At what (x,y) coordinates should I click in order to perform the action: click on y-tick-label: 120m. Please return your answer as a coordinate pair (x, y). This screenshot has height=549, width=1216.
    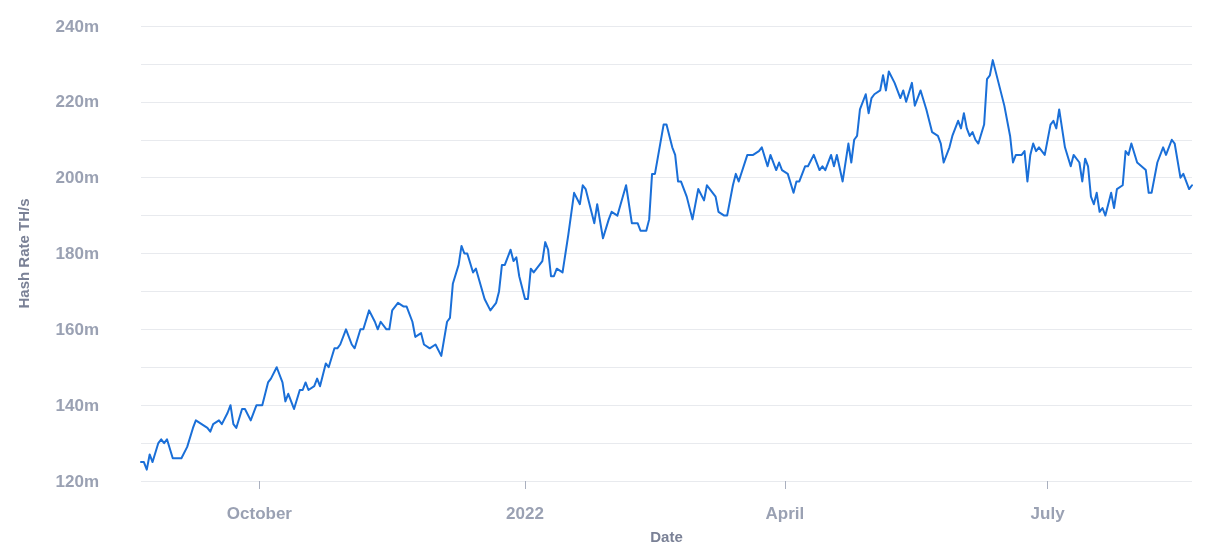
    Looking at the image, I should click on (77, 481).